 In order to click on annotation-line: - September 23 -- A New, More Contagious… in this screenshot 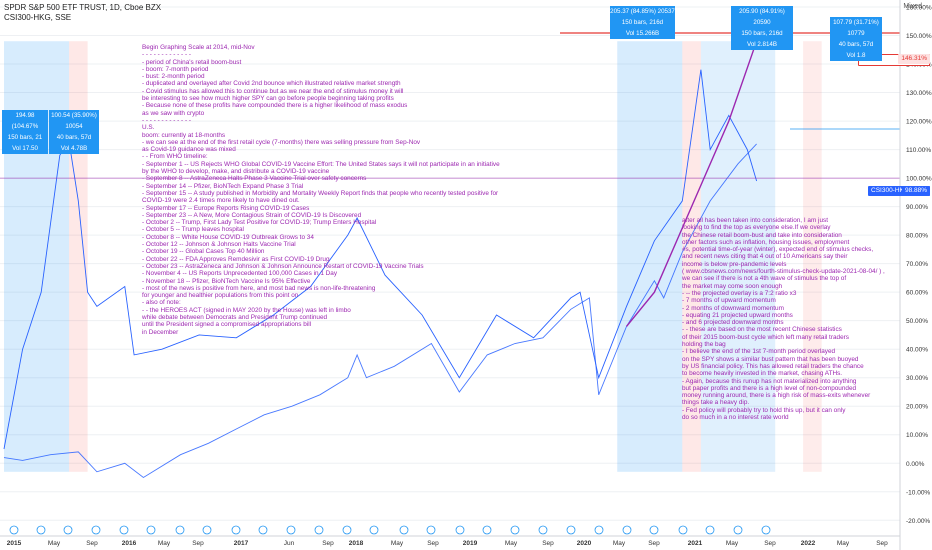, I will do `click(252, 215)`.